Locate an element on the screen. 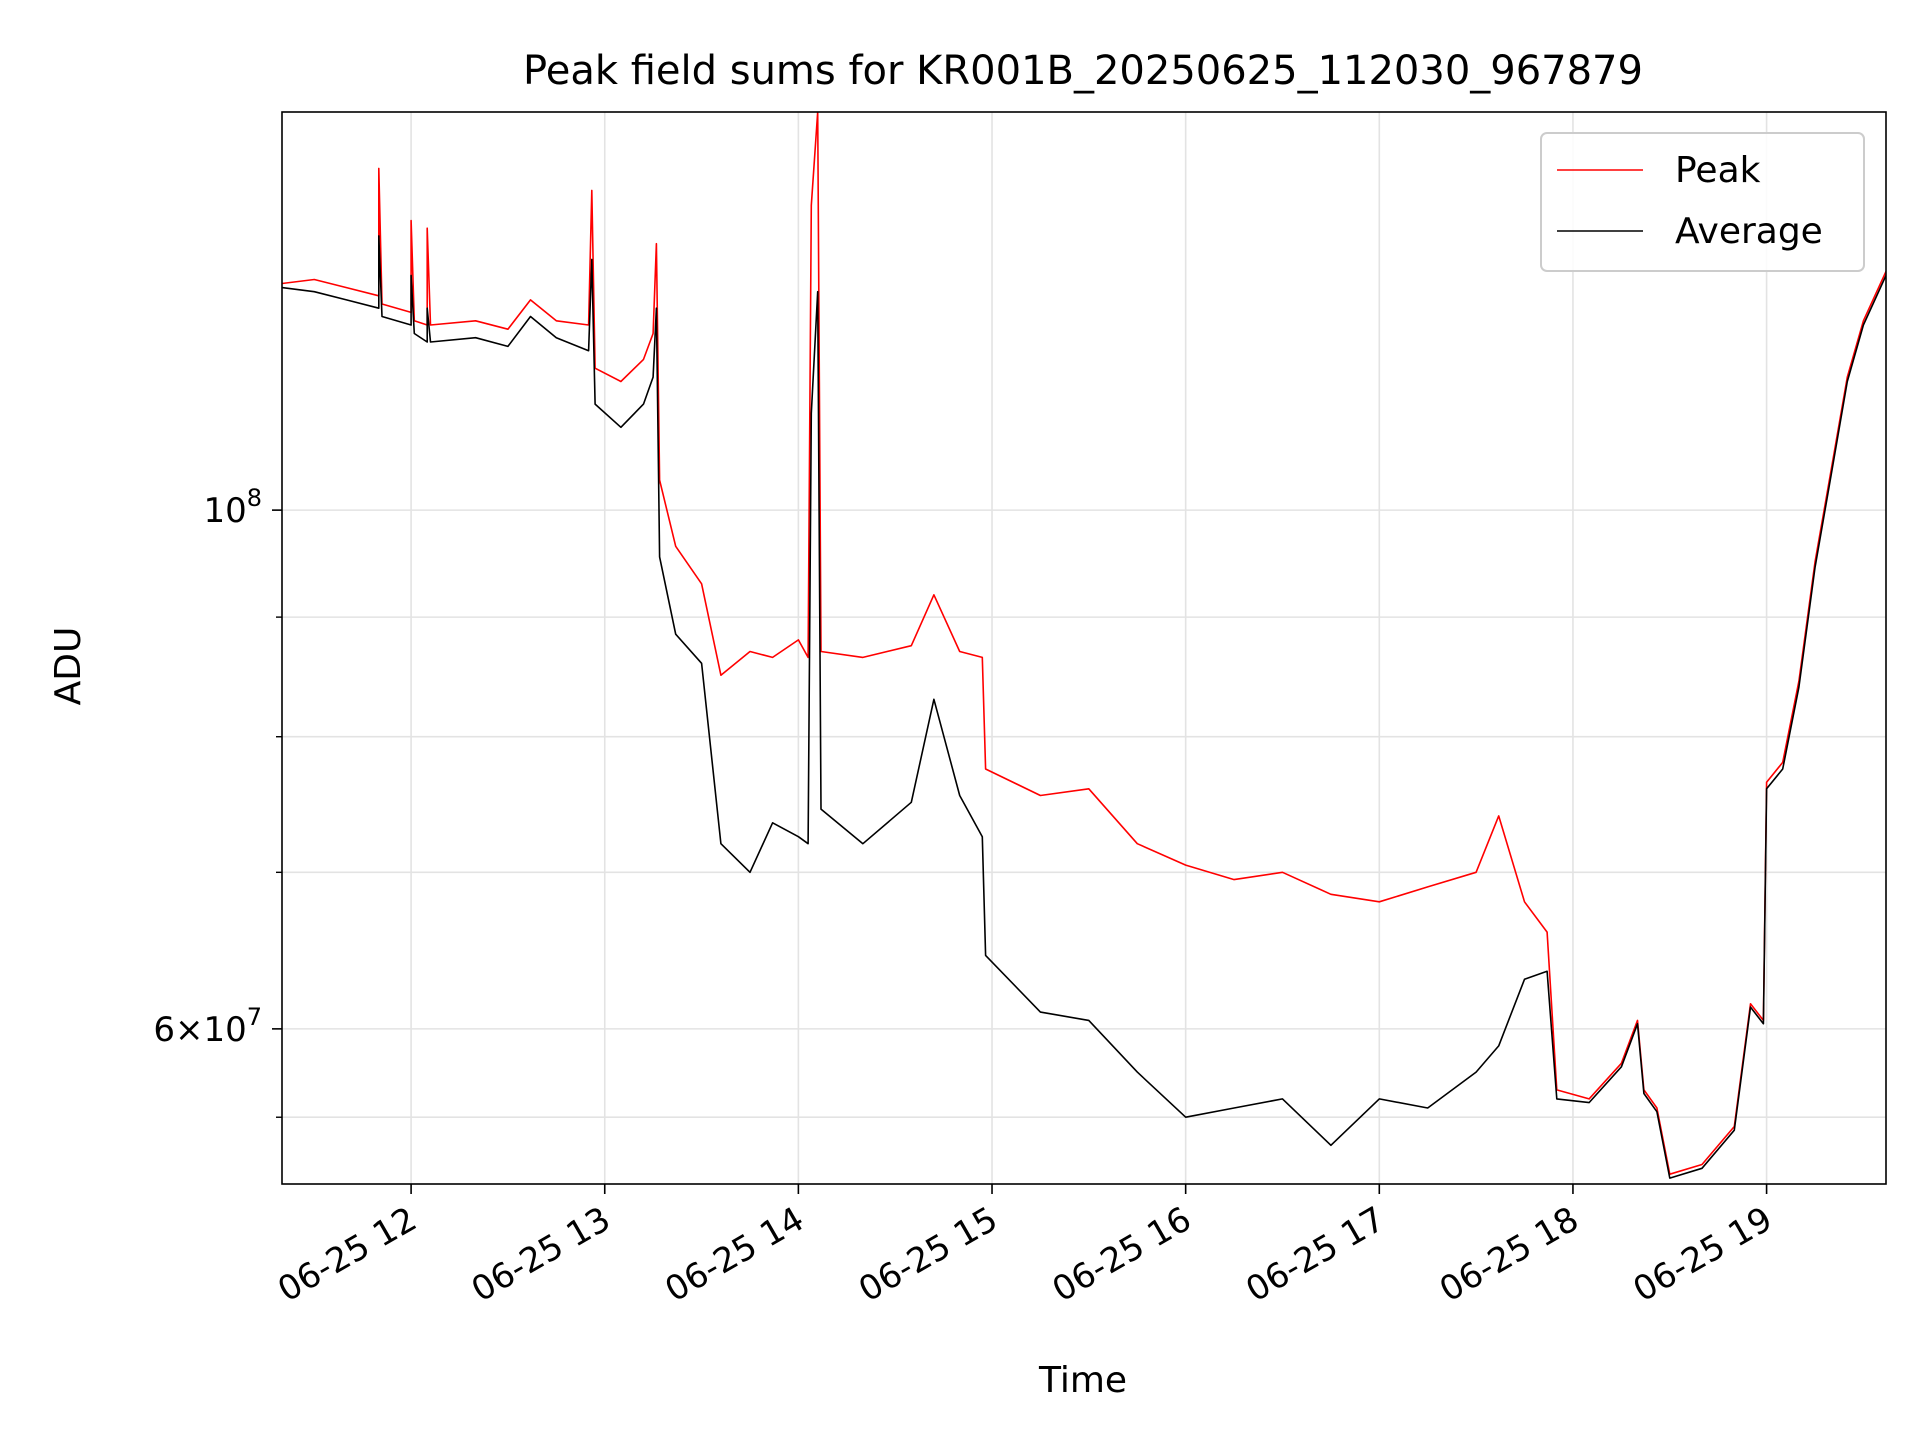 Image resolution: width=1920 pixels, height=1440 pixels. legend-box is located at coordinates (1702, 202).